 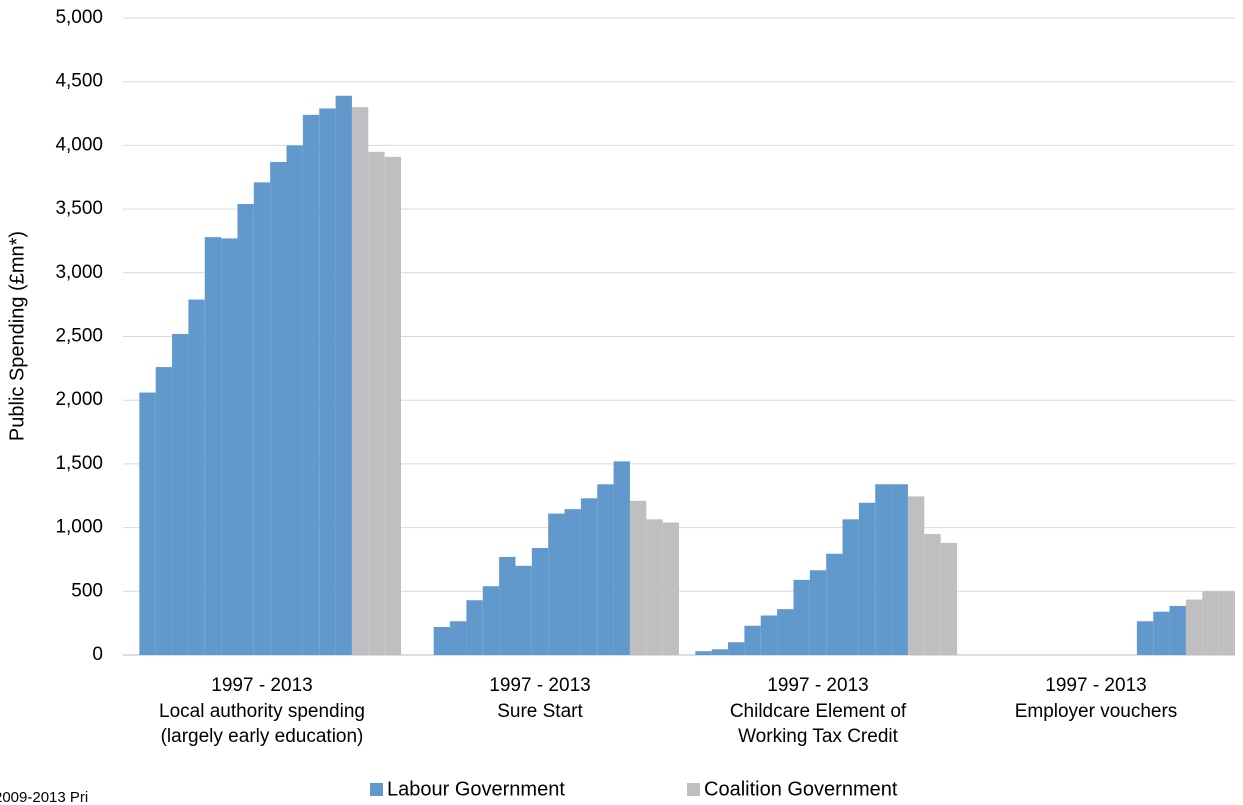 I want to click on y-tick-label: 1,500, so click(x=79, y=463).